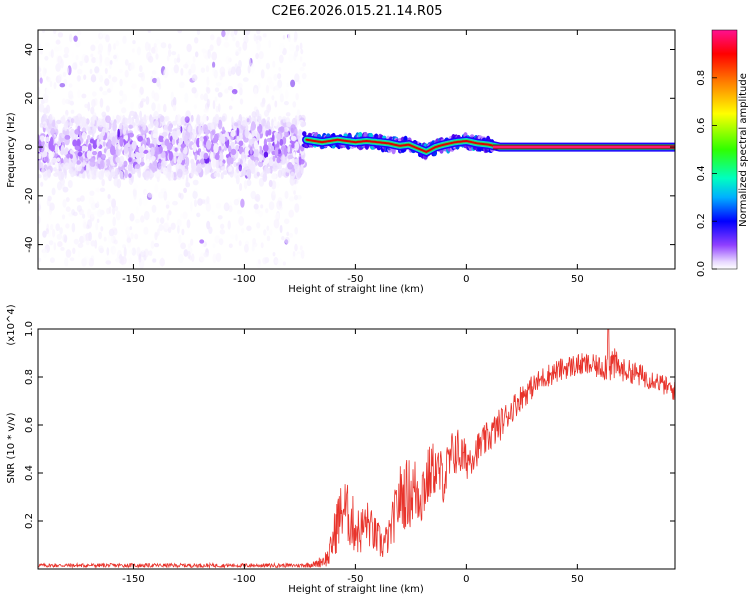  What do you see at coordinates (701, 78) in the screenshot?
I see `colorbar-tick-label: 0.8` at bounding box center [701, 78].